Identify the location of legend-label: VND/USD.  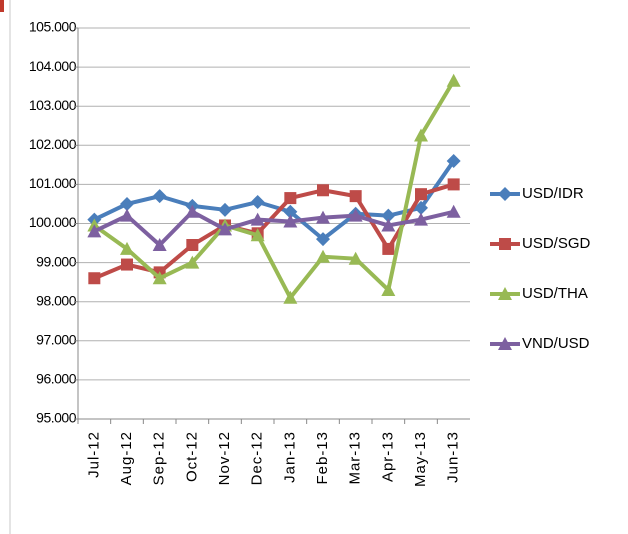
(556, 343).